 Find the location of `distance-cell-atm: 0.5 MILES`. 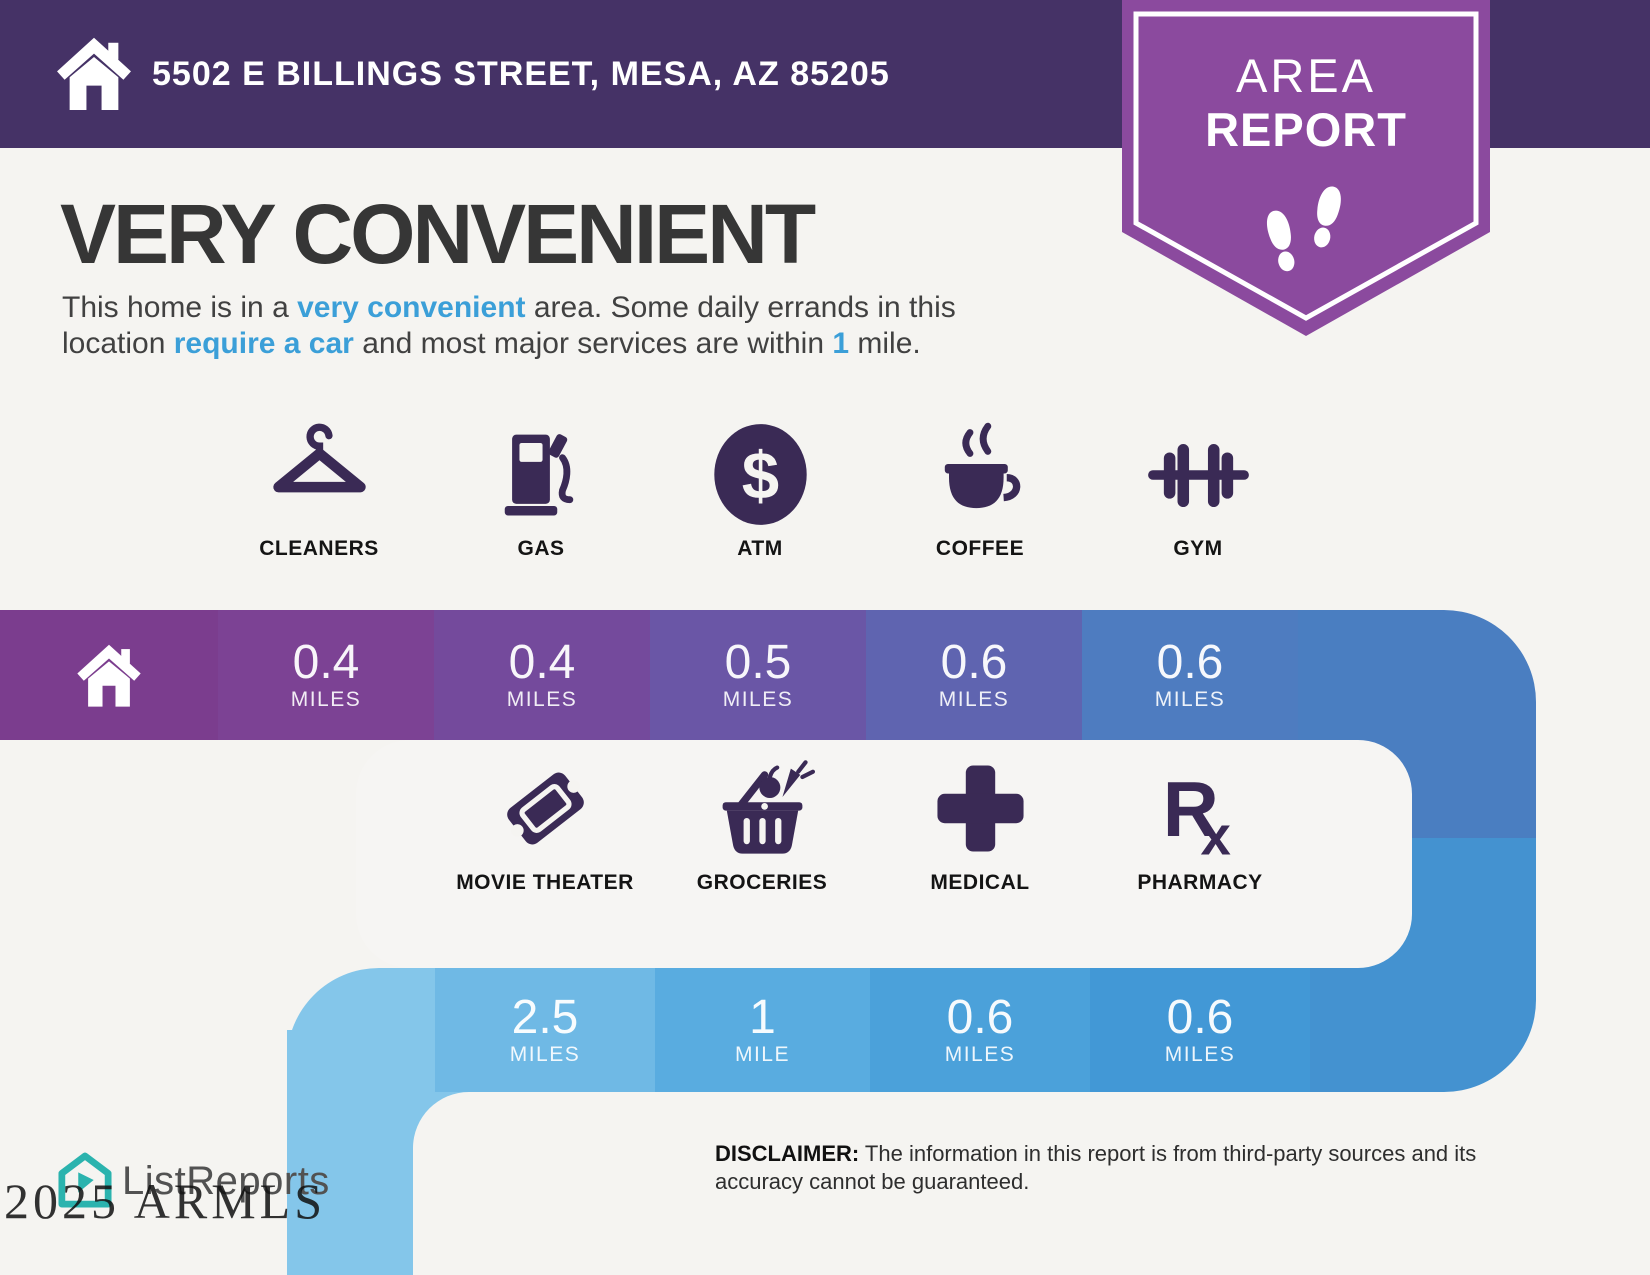

distance-cell-atm: 0.5 MILES is located at coordinates (758, 675).